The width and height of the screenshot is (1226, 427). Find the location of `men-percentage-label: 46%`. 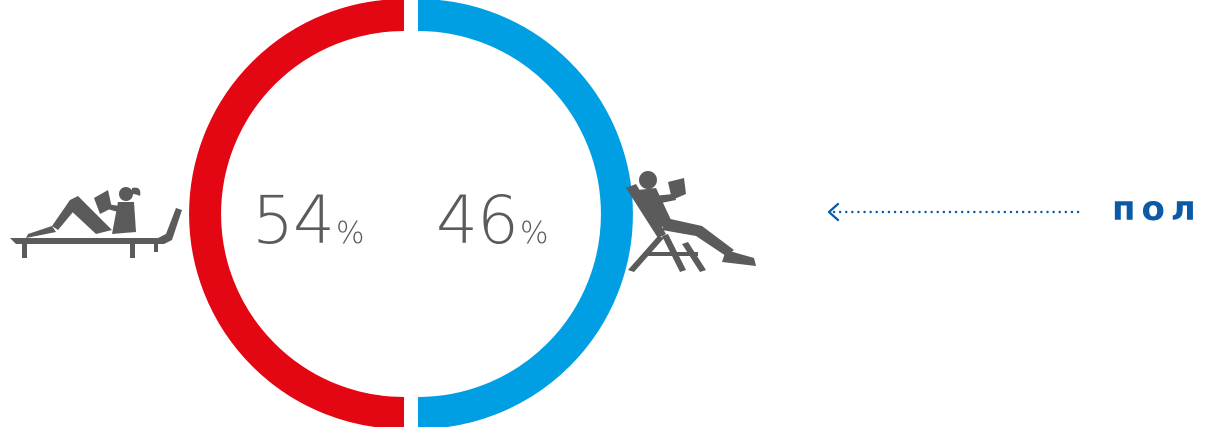

men-percentage-label: 46% is located at coordinates (492, 221).